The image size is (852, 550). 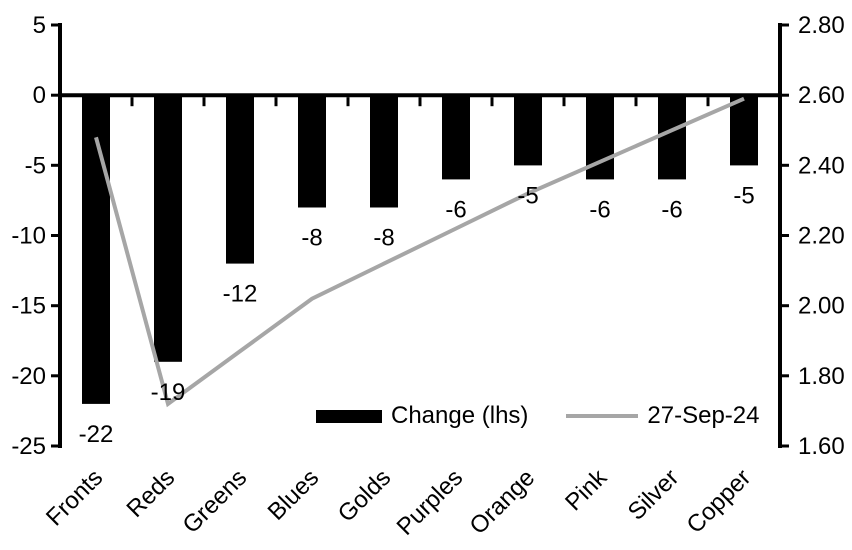 I want to click on left-axis-tick-label: 0, so click(x=39, y=95).